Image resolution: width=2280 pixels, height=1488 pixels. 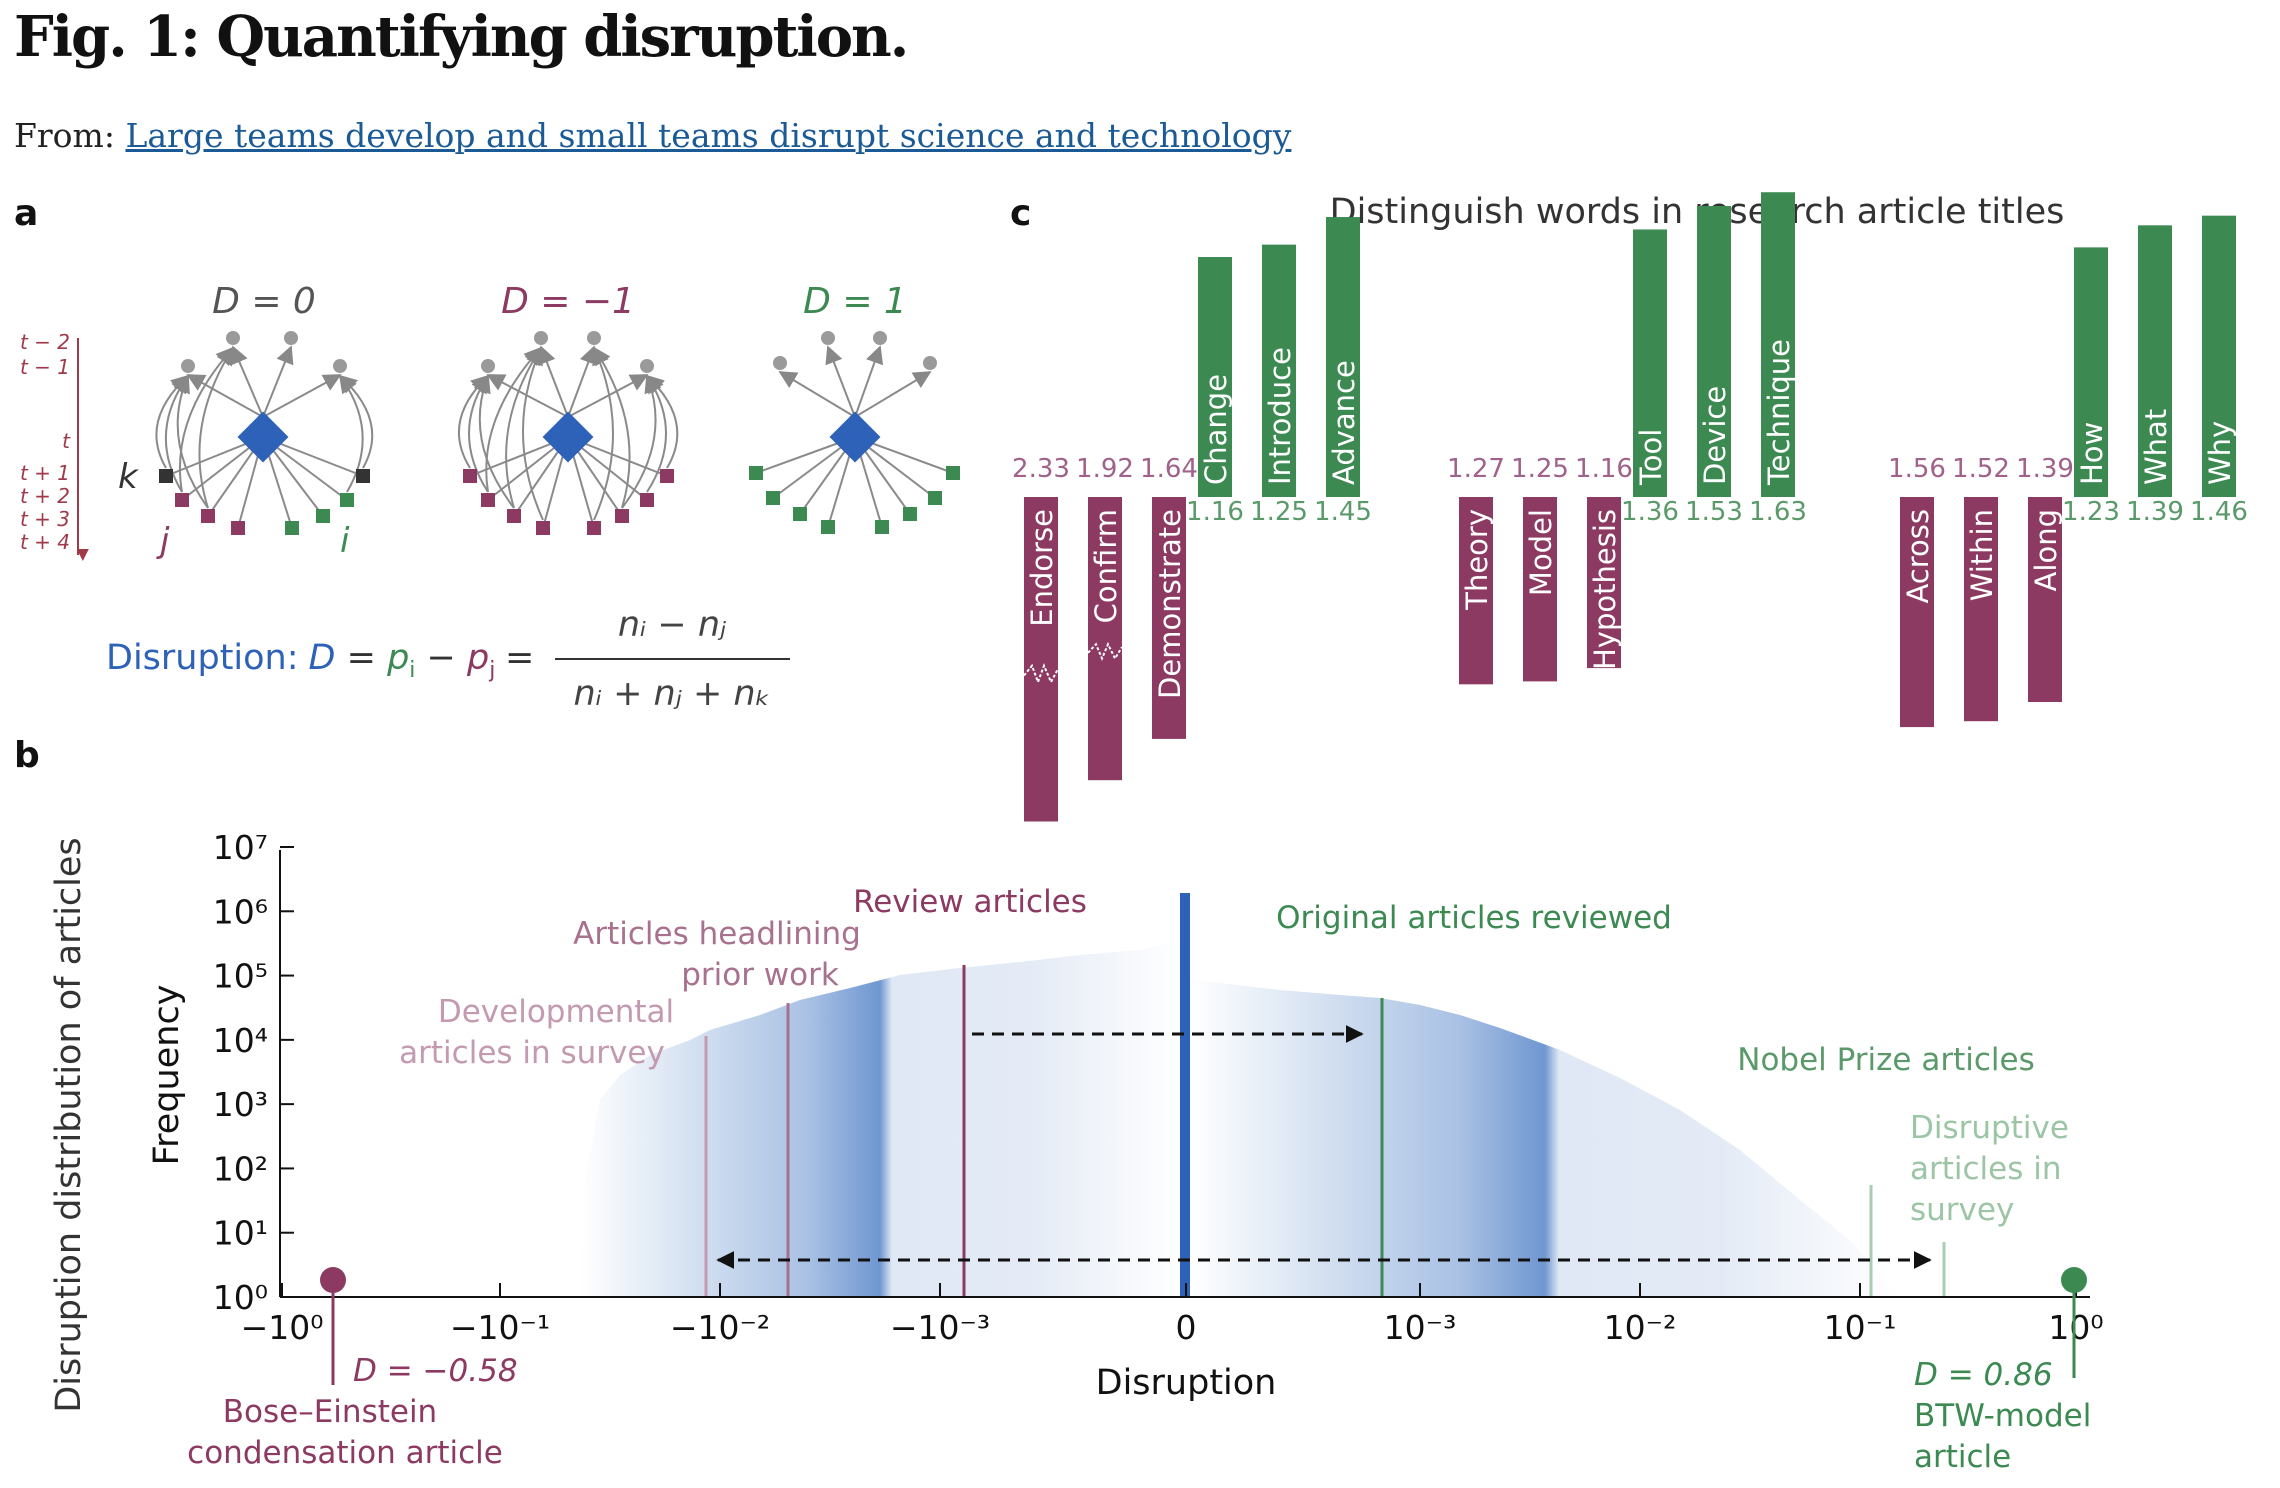 What do you see at coordinates (1605, 589) in the screenshot?
I see `word-label: Hypothesis` at bounding box center [1605, 589].